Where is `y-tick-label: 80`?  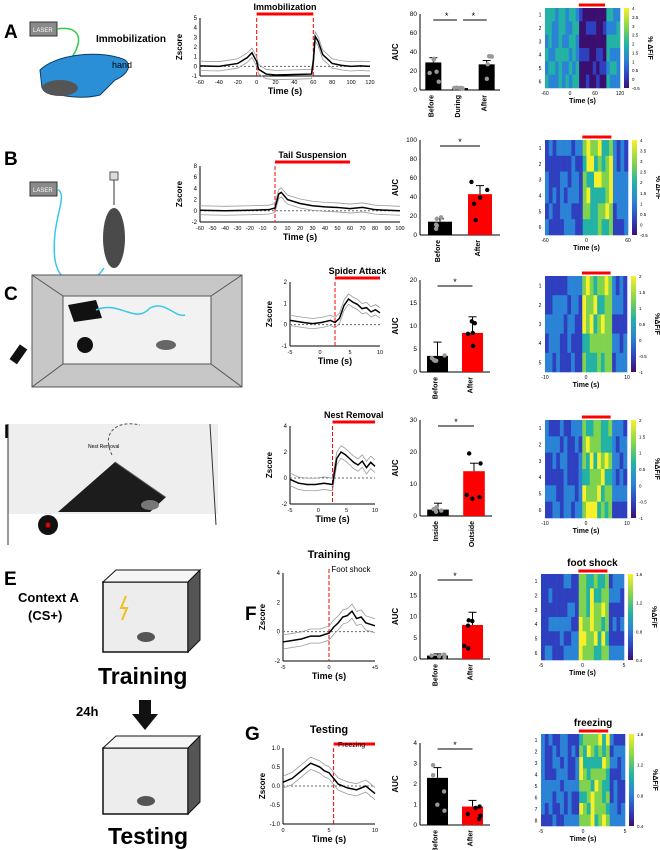 y-tick-label: 80 is located at coordinates (414, 14).